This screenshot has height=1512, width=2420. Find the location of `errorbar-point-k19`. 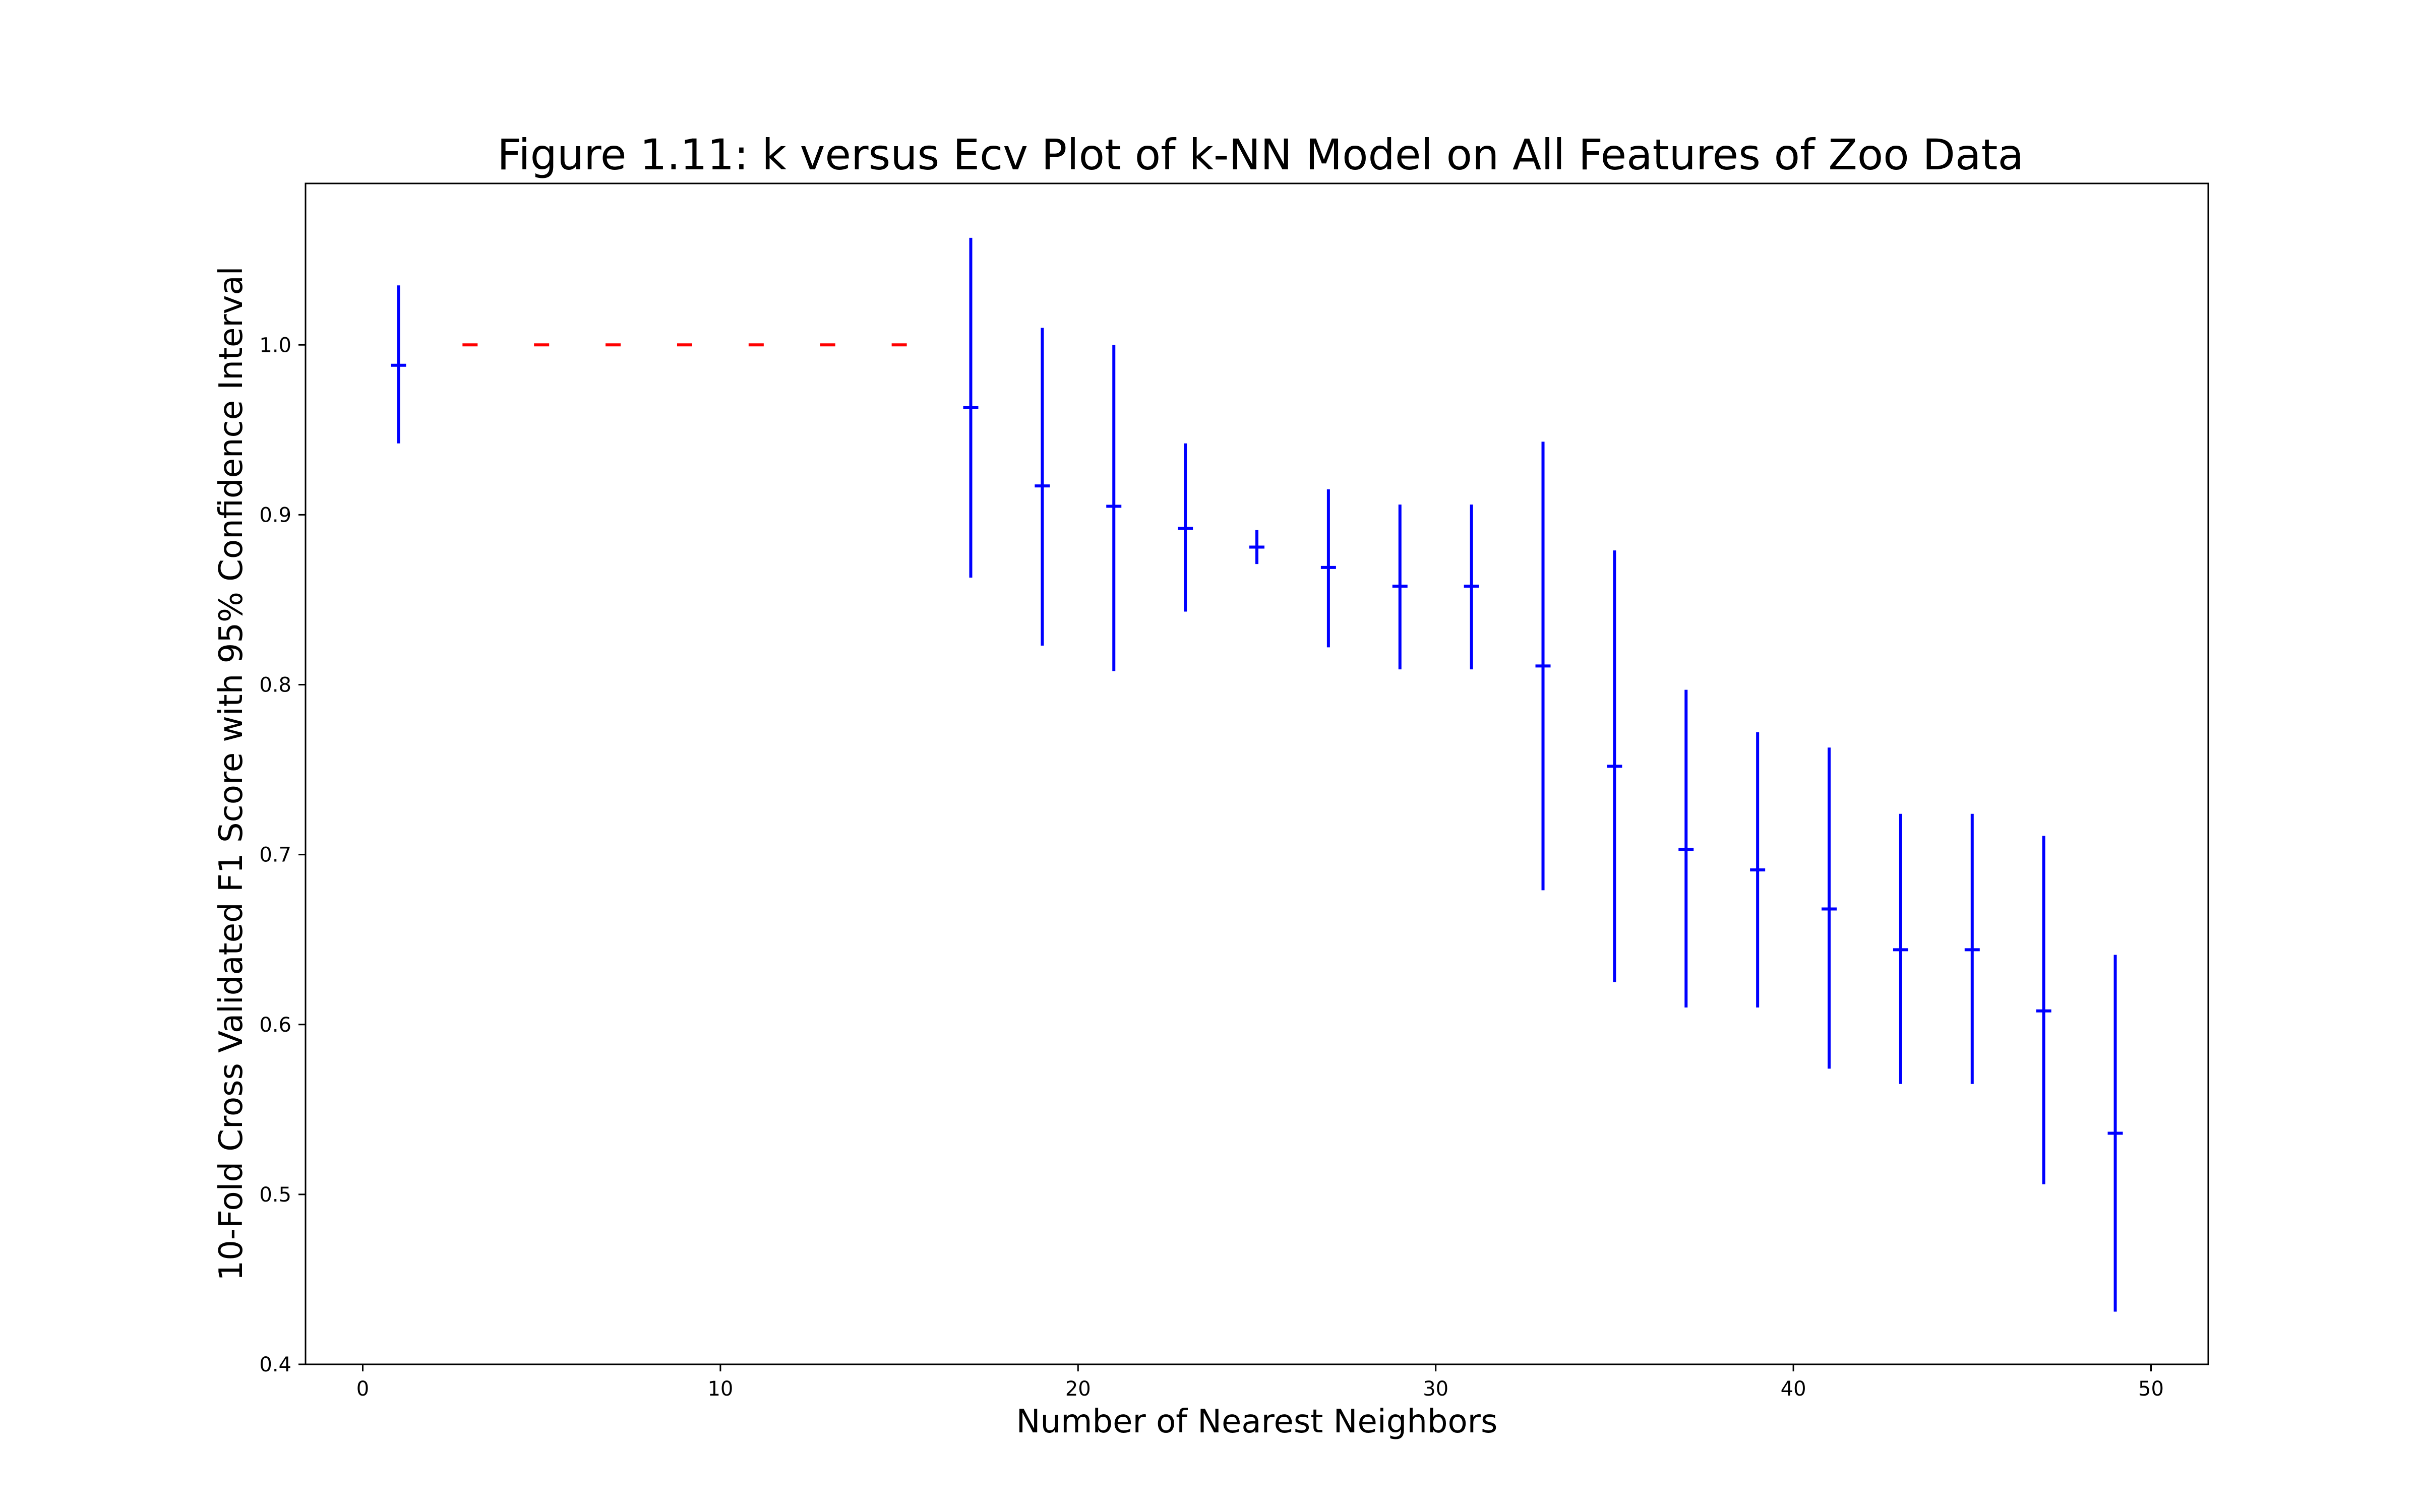

errorbar-point-k19 is located at coordinates (1042, 487).